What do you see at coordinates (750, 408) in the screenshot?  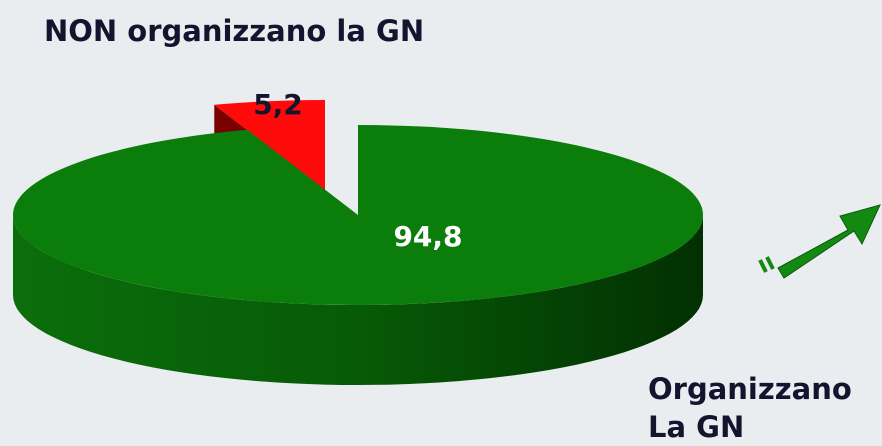 I see `category-label: Organizzano La GN` at bounding box center [750, 408].